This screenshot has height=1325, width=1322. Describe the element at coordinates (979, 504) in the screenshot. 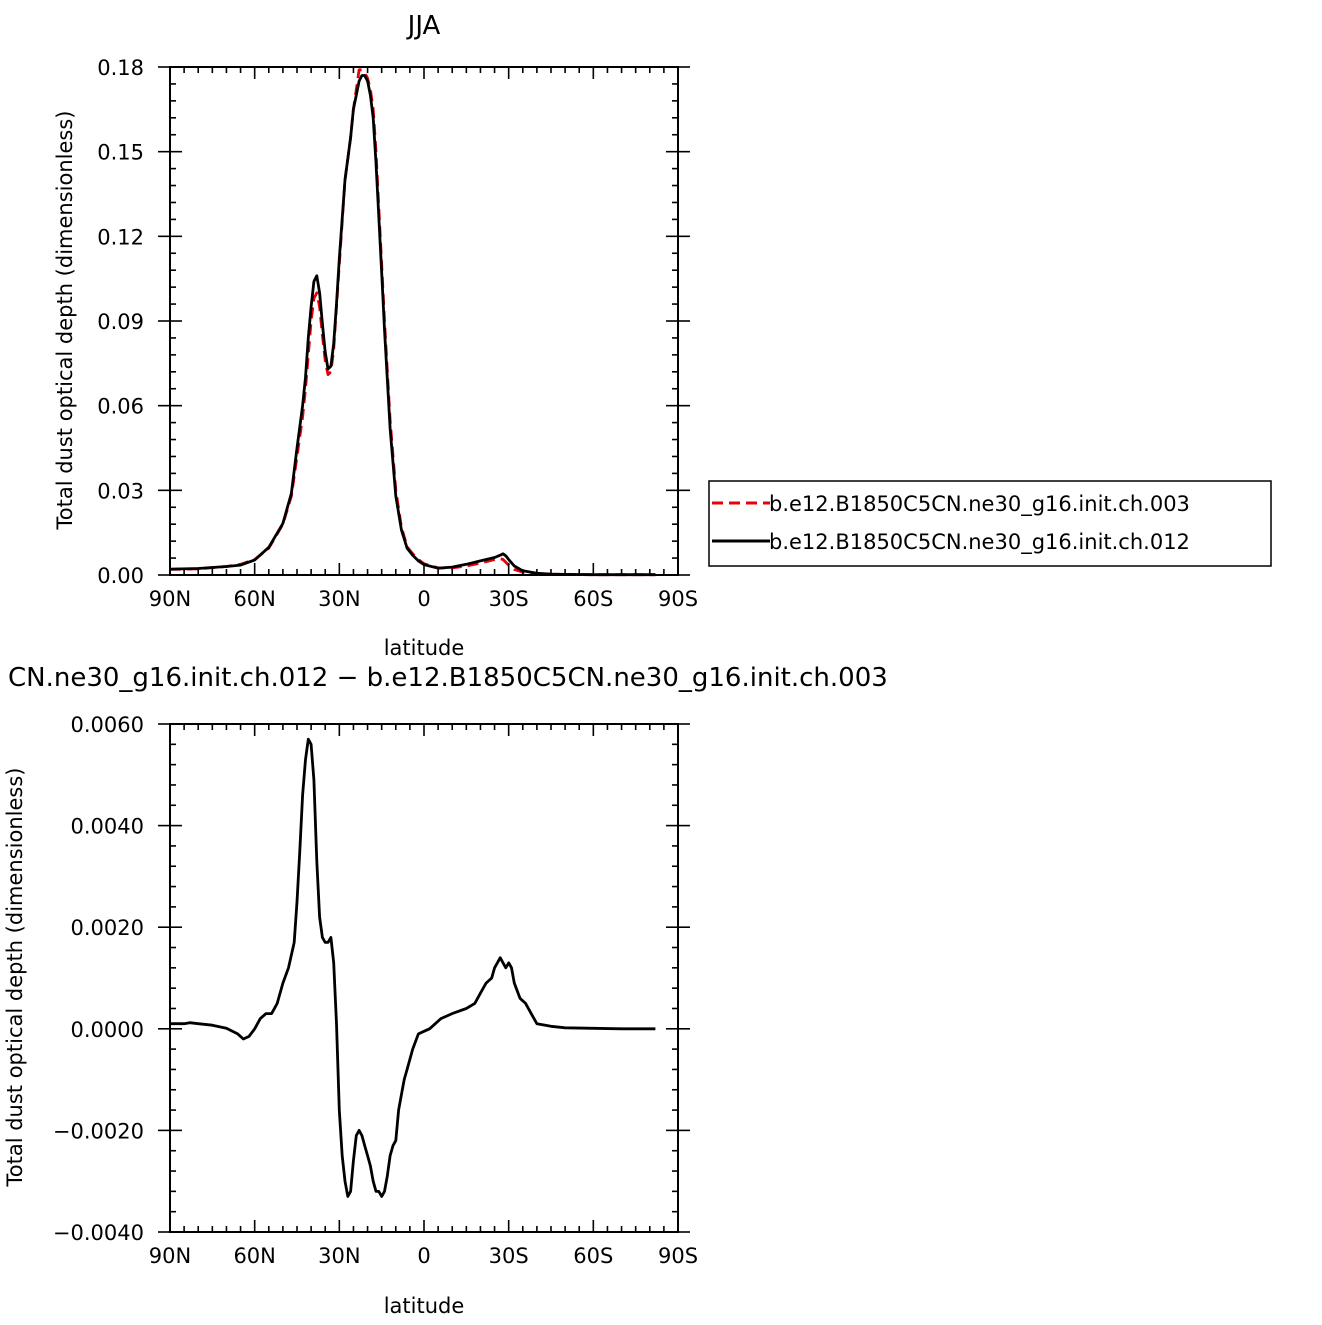

I see `legend-label-003: b.e12.B1850C5CN.ne30_g16.init.ch.003` at that location.